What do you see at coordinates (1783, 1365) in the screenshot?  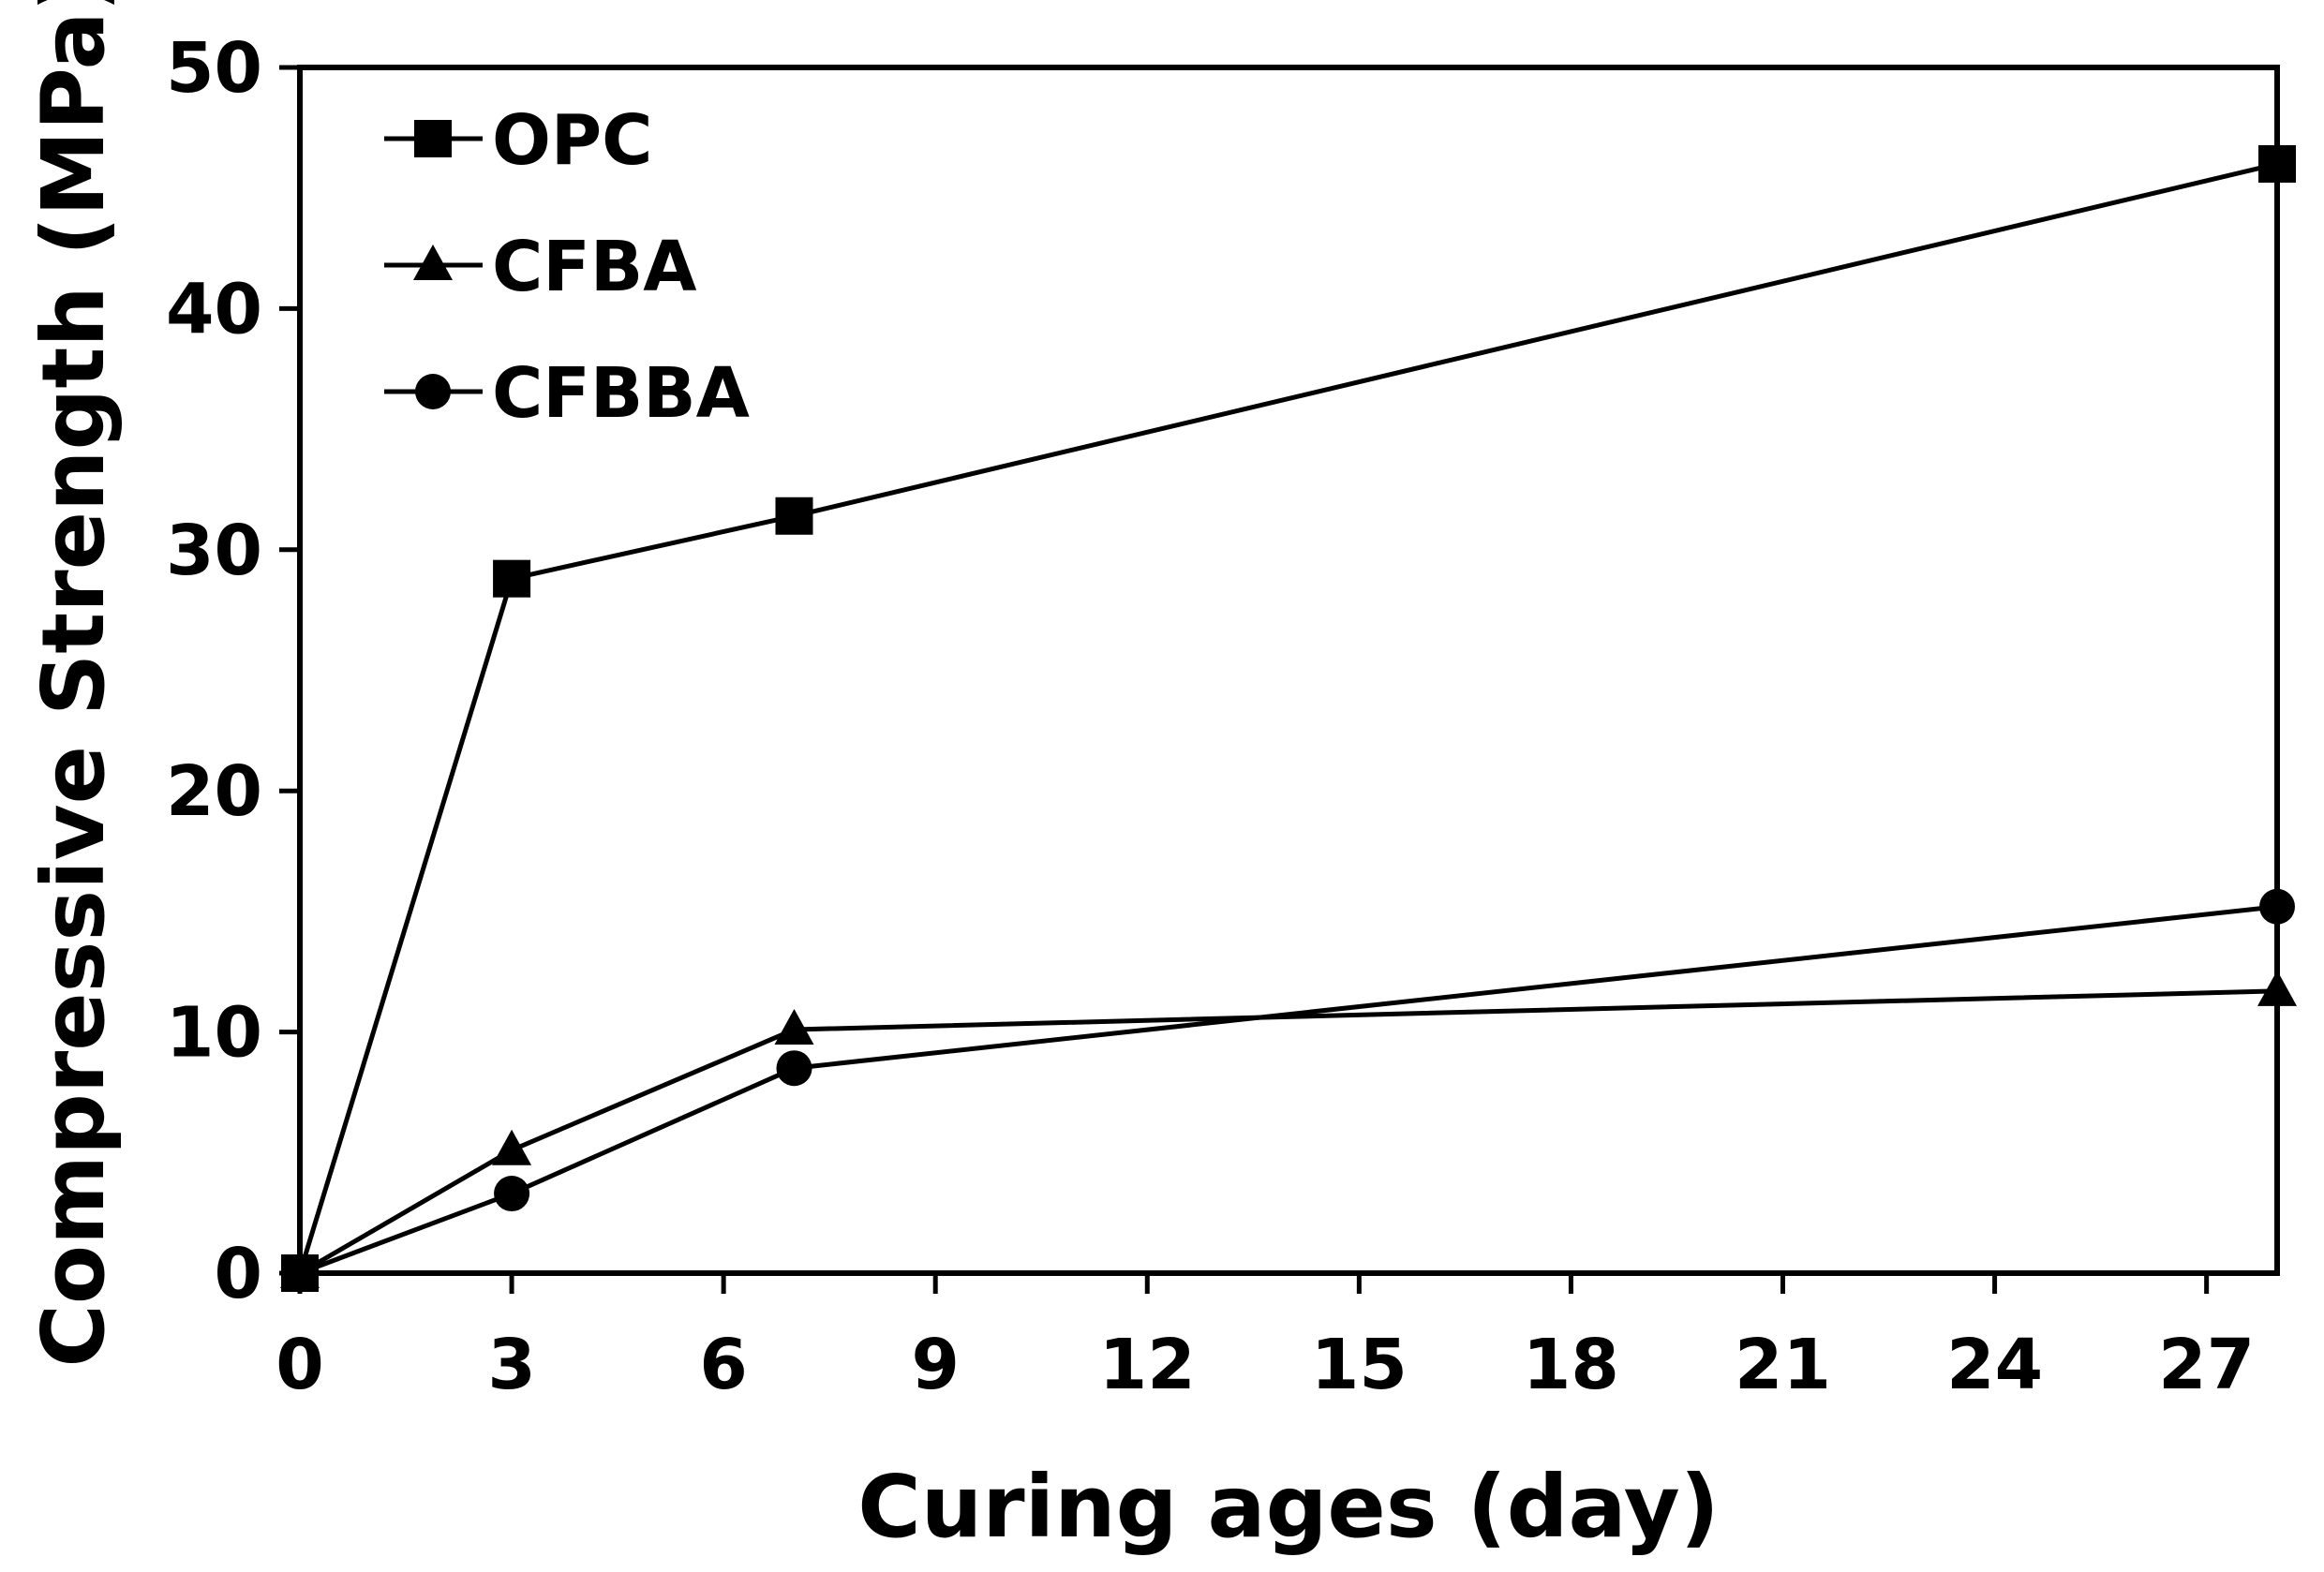 I see `x-tick-label: 21` at bounding box center [1783, 1365].